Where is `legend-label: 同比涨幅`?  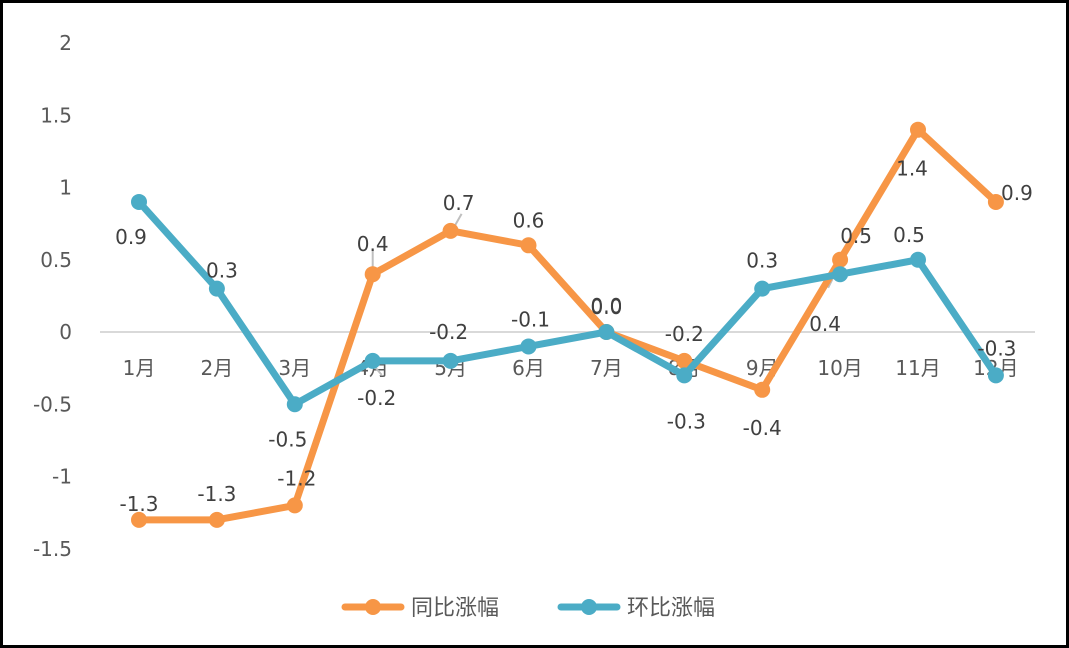
legend-label: 同比涨幅 is located at coordinates (455, 608).